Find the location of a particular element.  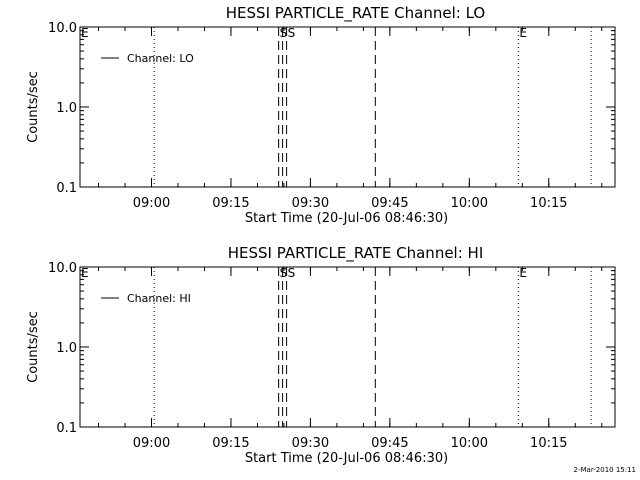

legend-label: Channel: HI is located at coordinates (159, 298).